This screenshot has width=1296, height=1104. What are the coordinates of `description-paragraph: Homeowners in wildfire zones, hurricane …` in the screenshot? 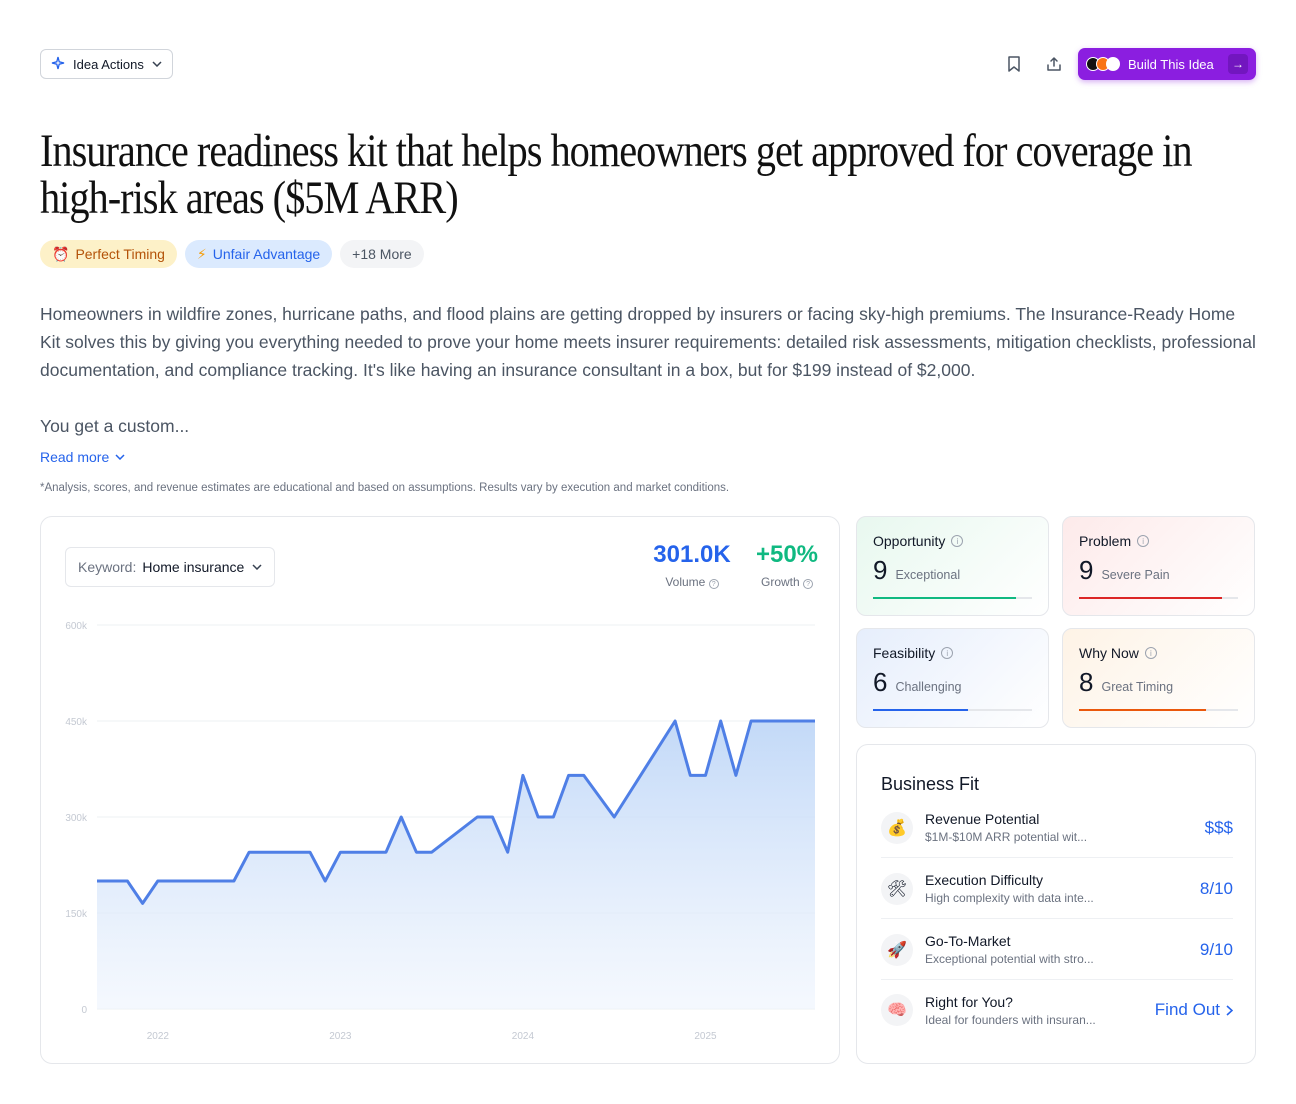 It's located at (648, 342).